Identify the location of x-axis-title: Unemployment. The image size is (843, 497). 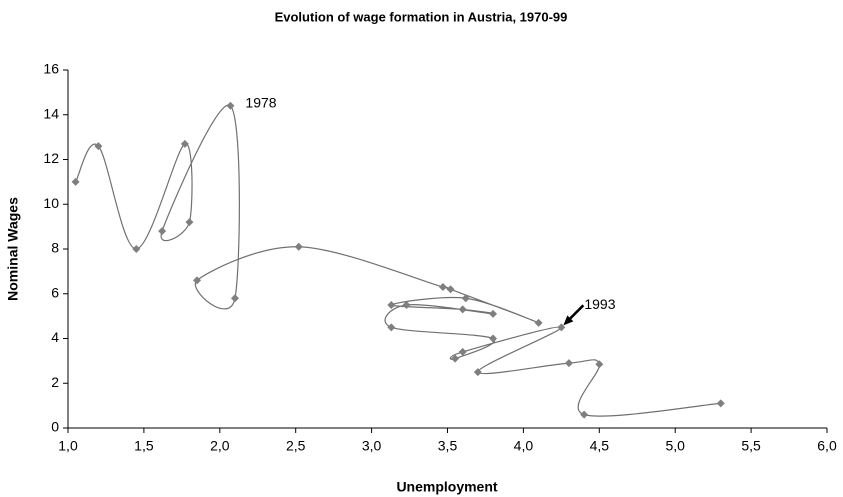
(446, 487).